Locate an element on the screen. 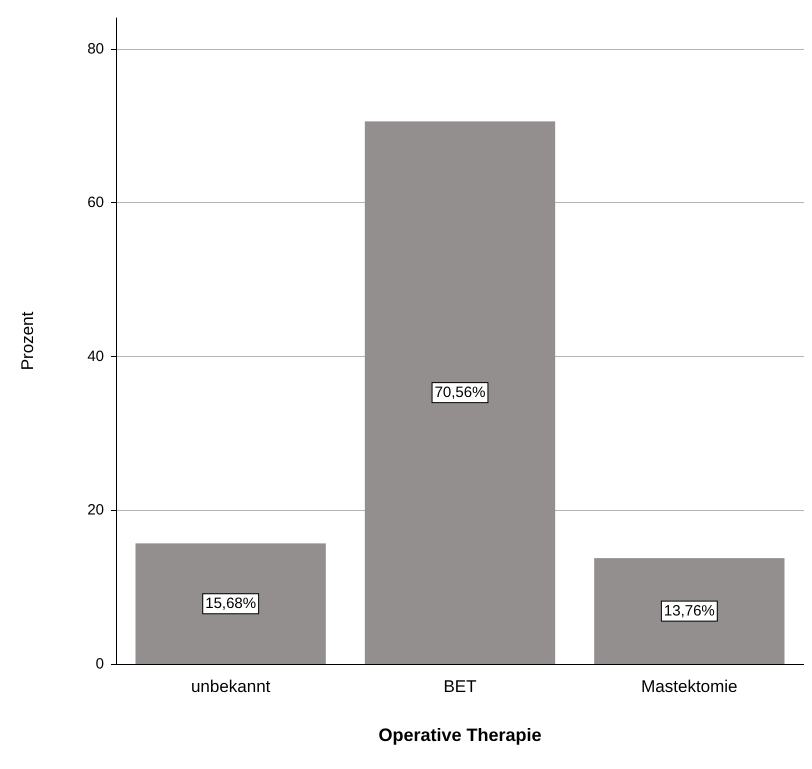  data-label: 13,76% is located at coordinates (689, 611).